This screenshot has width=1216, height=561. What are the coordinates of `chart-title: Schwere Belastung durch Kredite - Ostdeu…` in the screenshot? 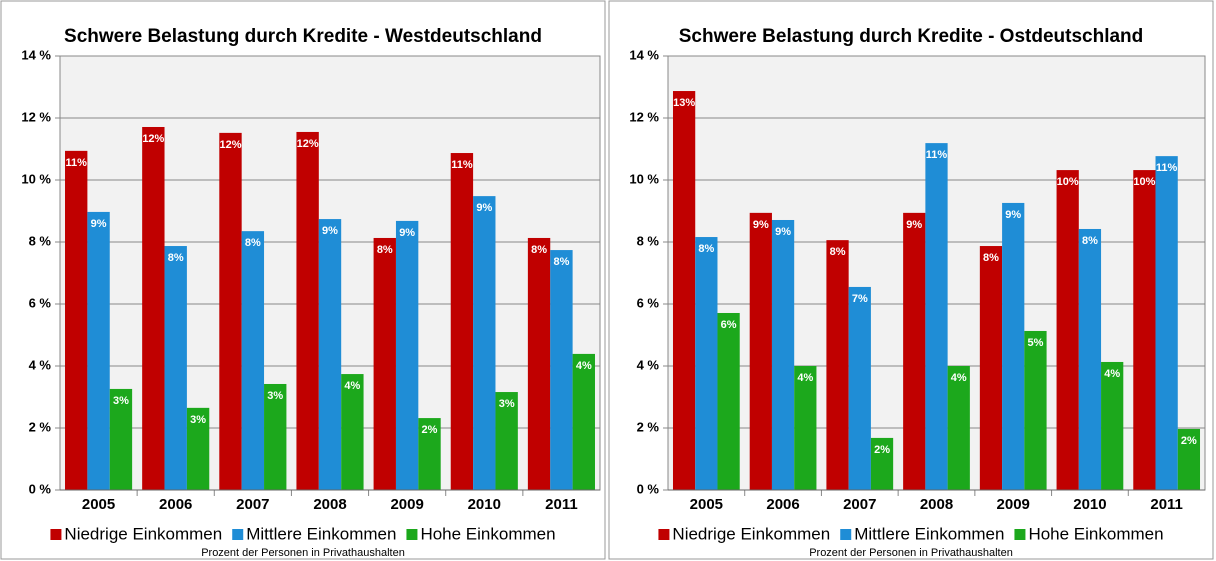 It's located at (911, 36).